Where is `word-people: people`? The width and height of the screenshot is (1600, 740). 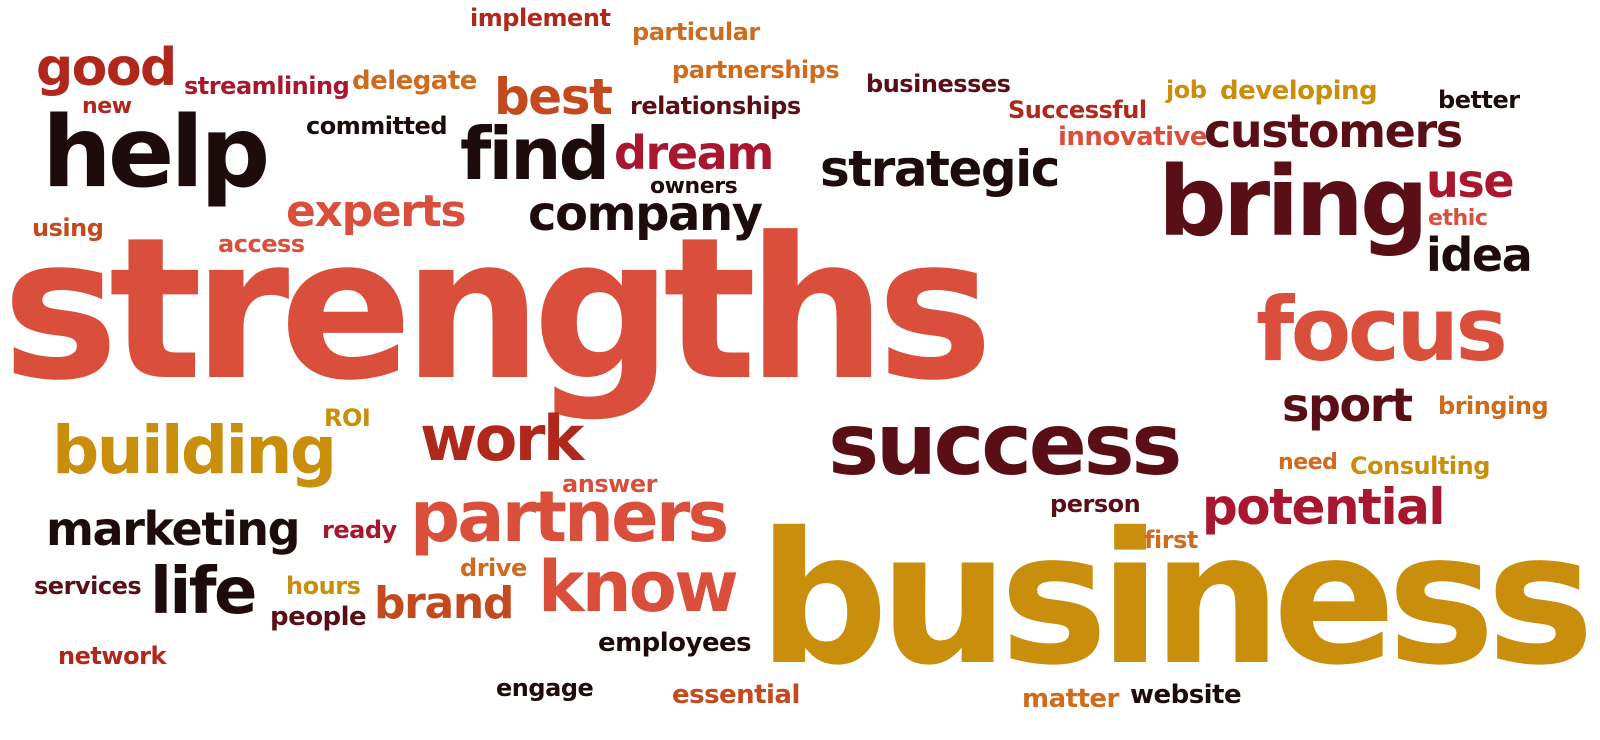
word-people: people is located at coordinates (318, 617).